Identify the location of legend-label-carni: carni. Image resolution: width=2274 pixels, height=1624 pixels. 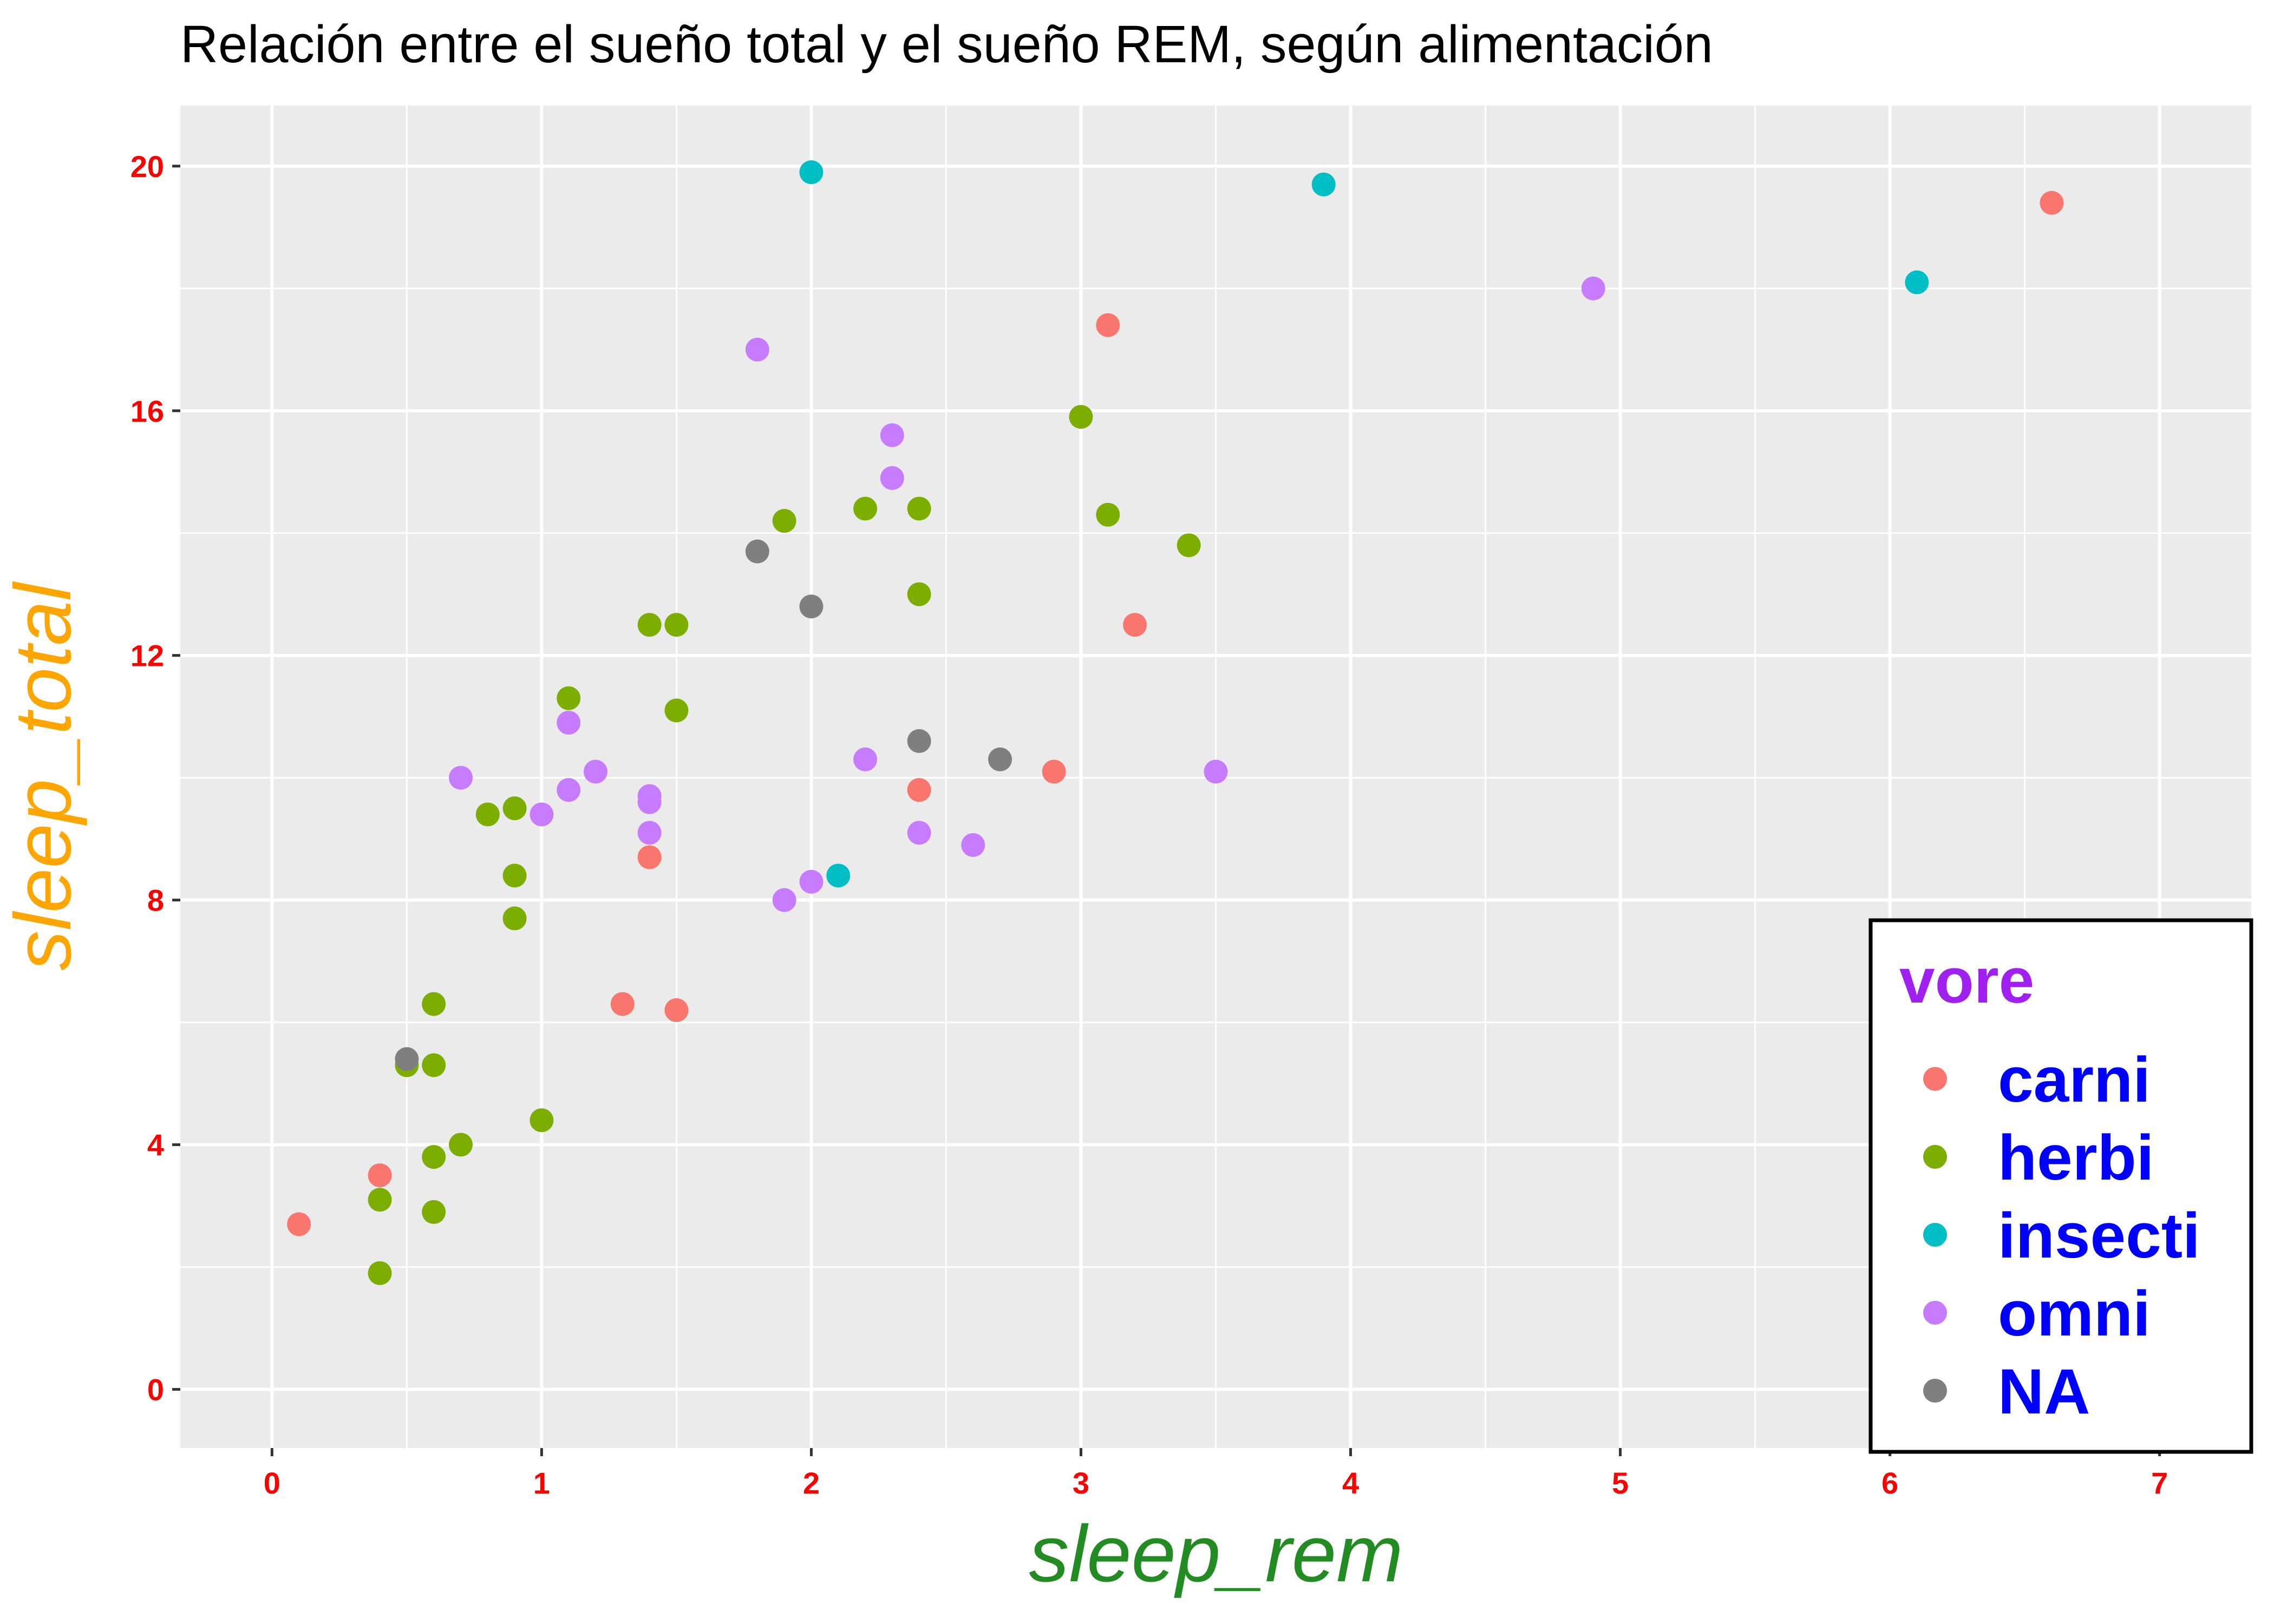
(2075, 1080).